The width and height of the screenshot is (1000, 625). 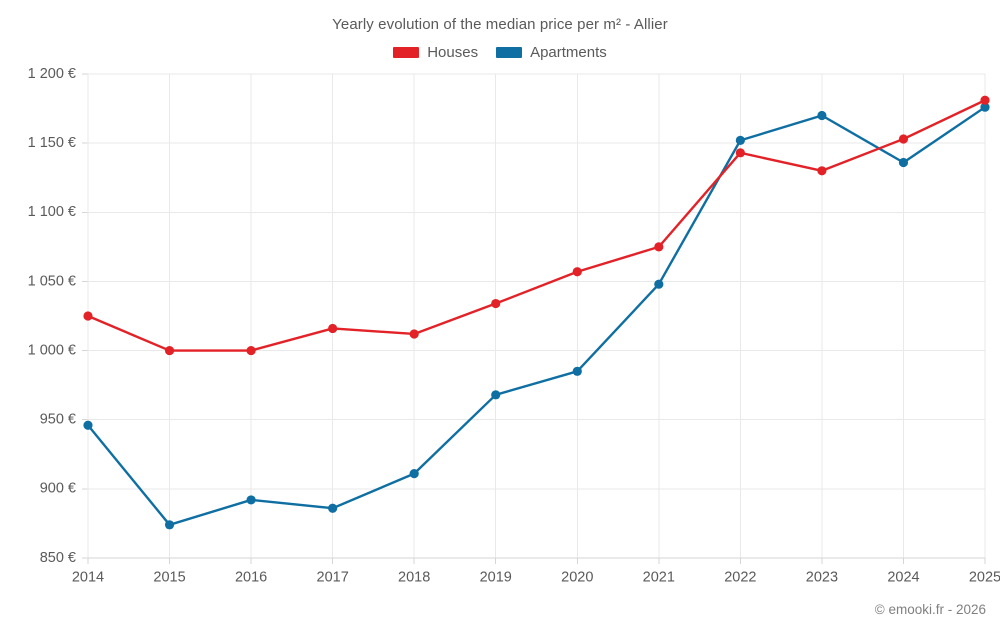 I want to click on copyright-credit: © emooki.fr - 2026, so click(x=930, y=609).